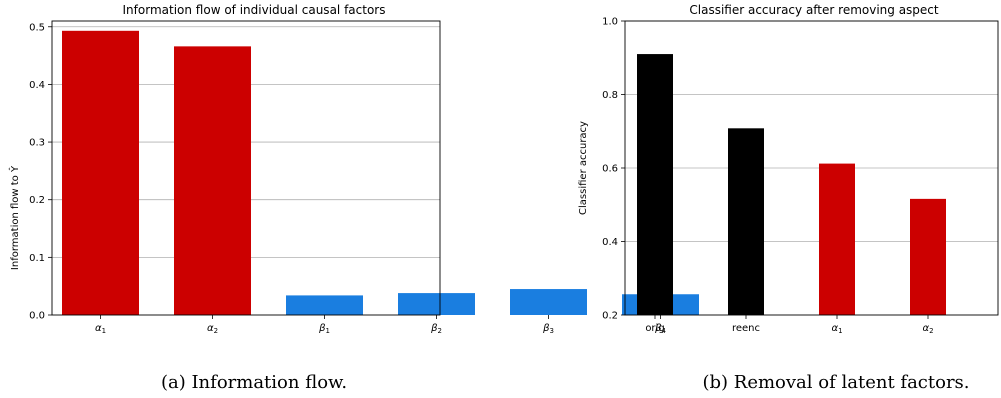 Image resolution: width=1001 pixels, height=398 pixels. I want to click on y-axis-label: Classifier accuracy, so click(583, 168).